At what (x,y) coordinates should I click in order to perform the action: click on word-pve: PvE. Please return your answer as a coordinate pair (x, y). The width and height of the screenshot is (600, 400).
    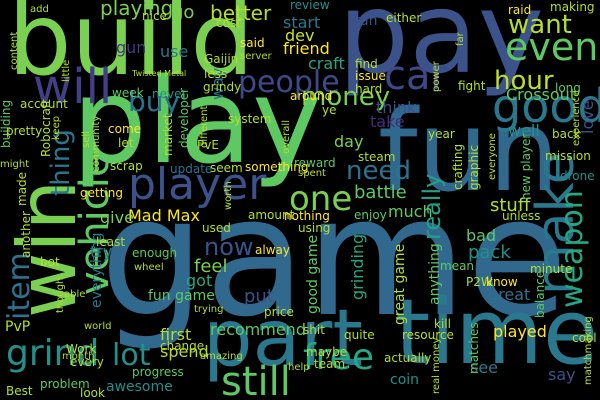
    Looking at the image, I should click on (208, 145).